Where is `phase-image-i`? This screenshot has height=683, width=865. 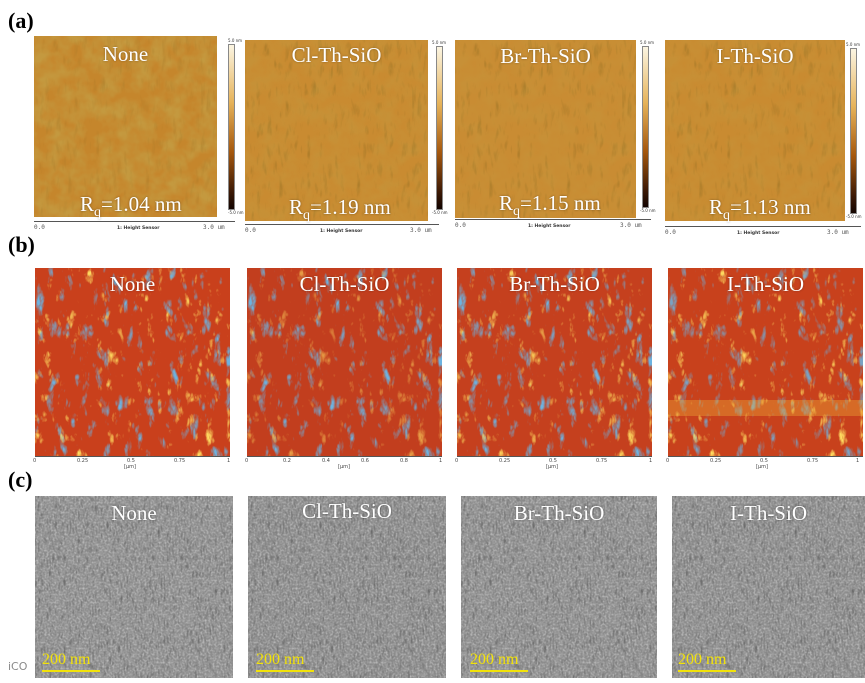
phase-image-i is located at coordinates (765, 362).